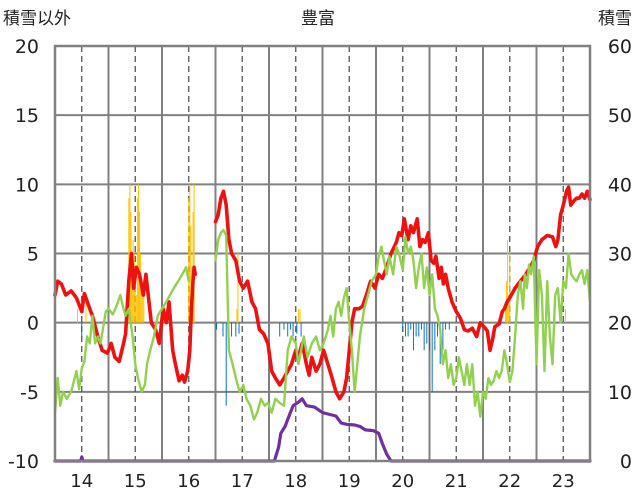  What do you see at coordinates (29, 393) in the screenshot?
I see `left-tick-label: -5` at bounding box center [29, 393].